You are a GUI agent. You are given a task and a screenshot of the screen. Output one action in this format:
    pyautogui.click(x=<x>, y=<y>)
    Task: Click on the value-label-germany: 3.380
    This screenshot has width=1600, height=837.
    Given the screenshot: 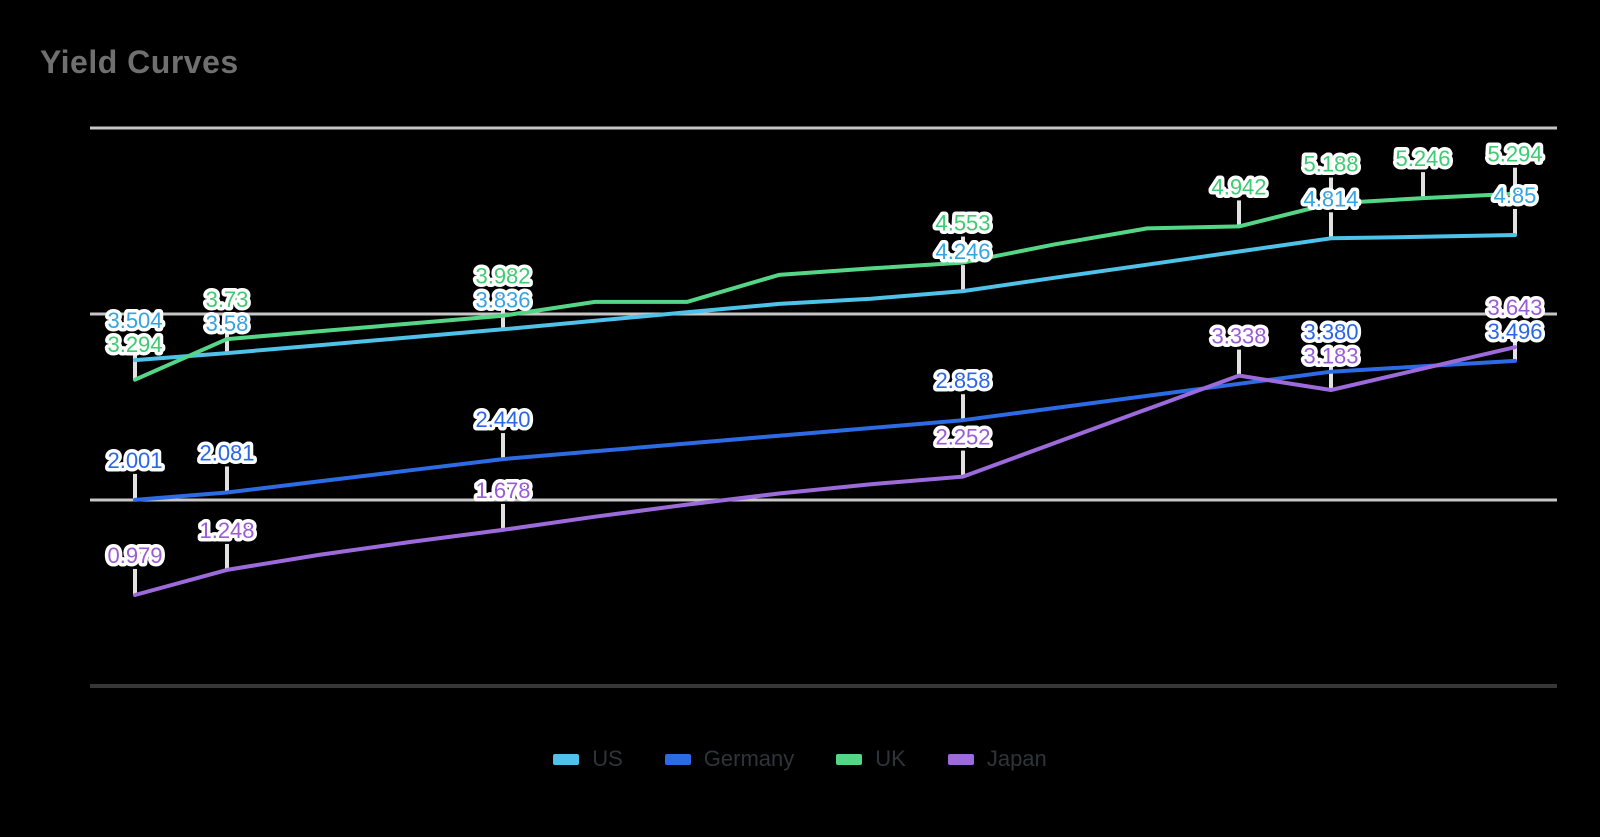 What is the action you would take?
    pyautogui.click(x=1330, y=332)
    